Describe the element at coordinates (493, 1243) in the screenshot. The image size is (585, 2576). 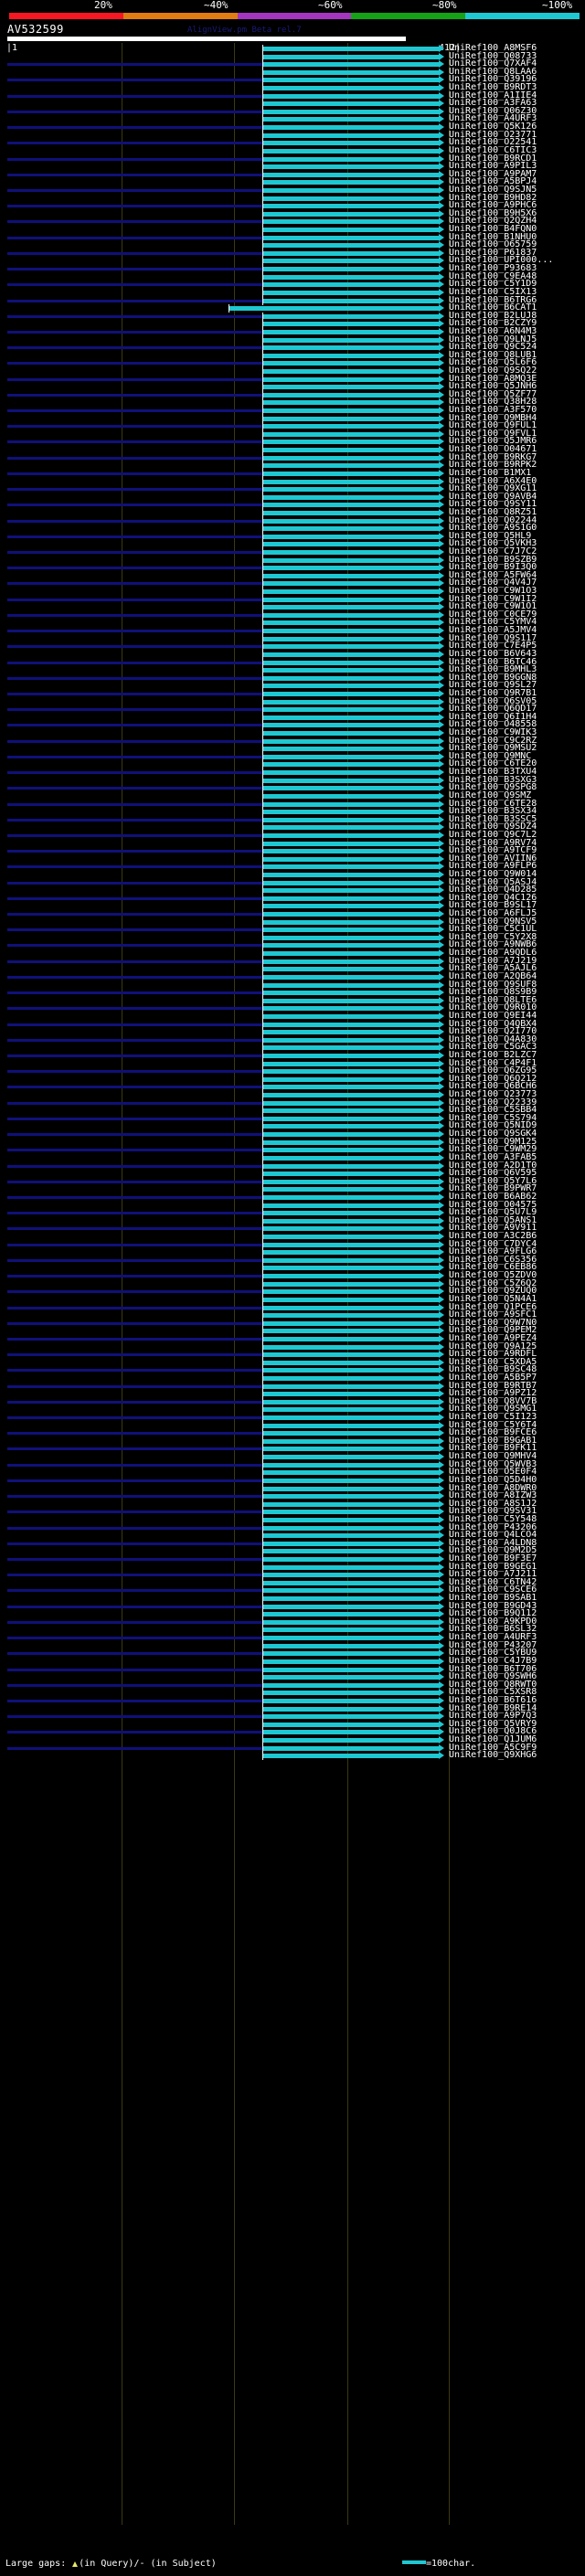
I see `hit-accession-label: UniRef100_C7DYC4` at that location.